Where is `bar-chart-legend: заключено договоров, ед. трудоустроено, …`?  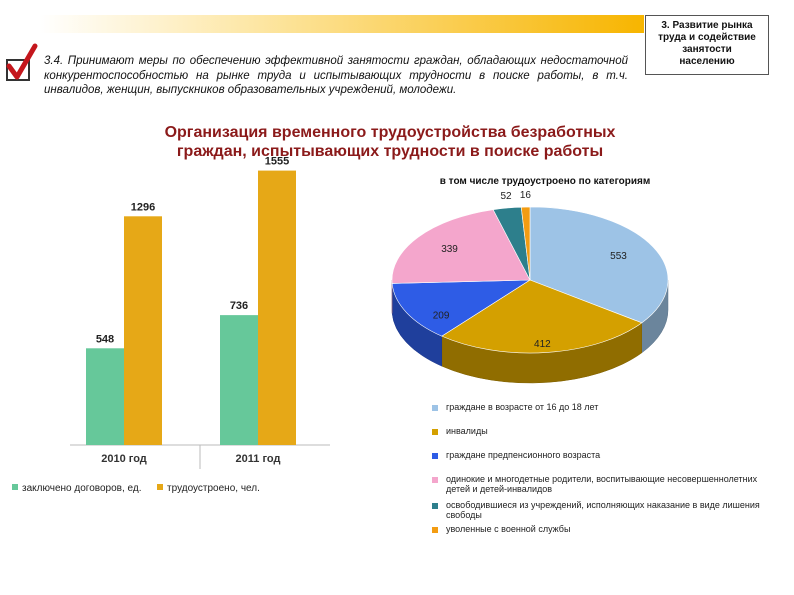 bar-chart-legend: заключено договоров, ед. трудоустроено, … is located at coordinates (136, 488).